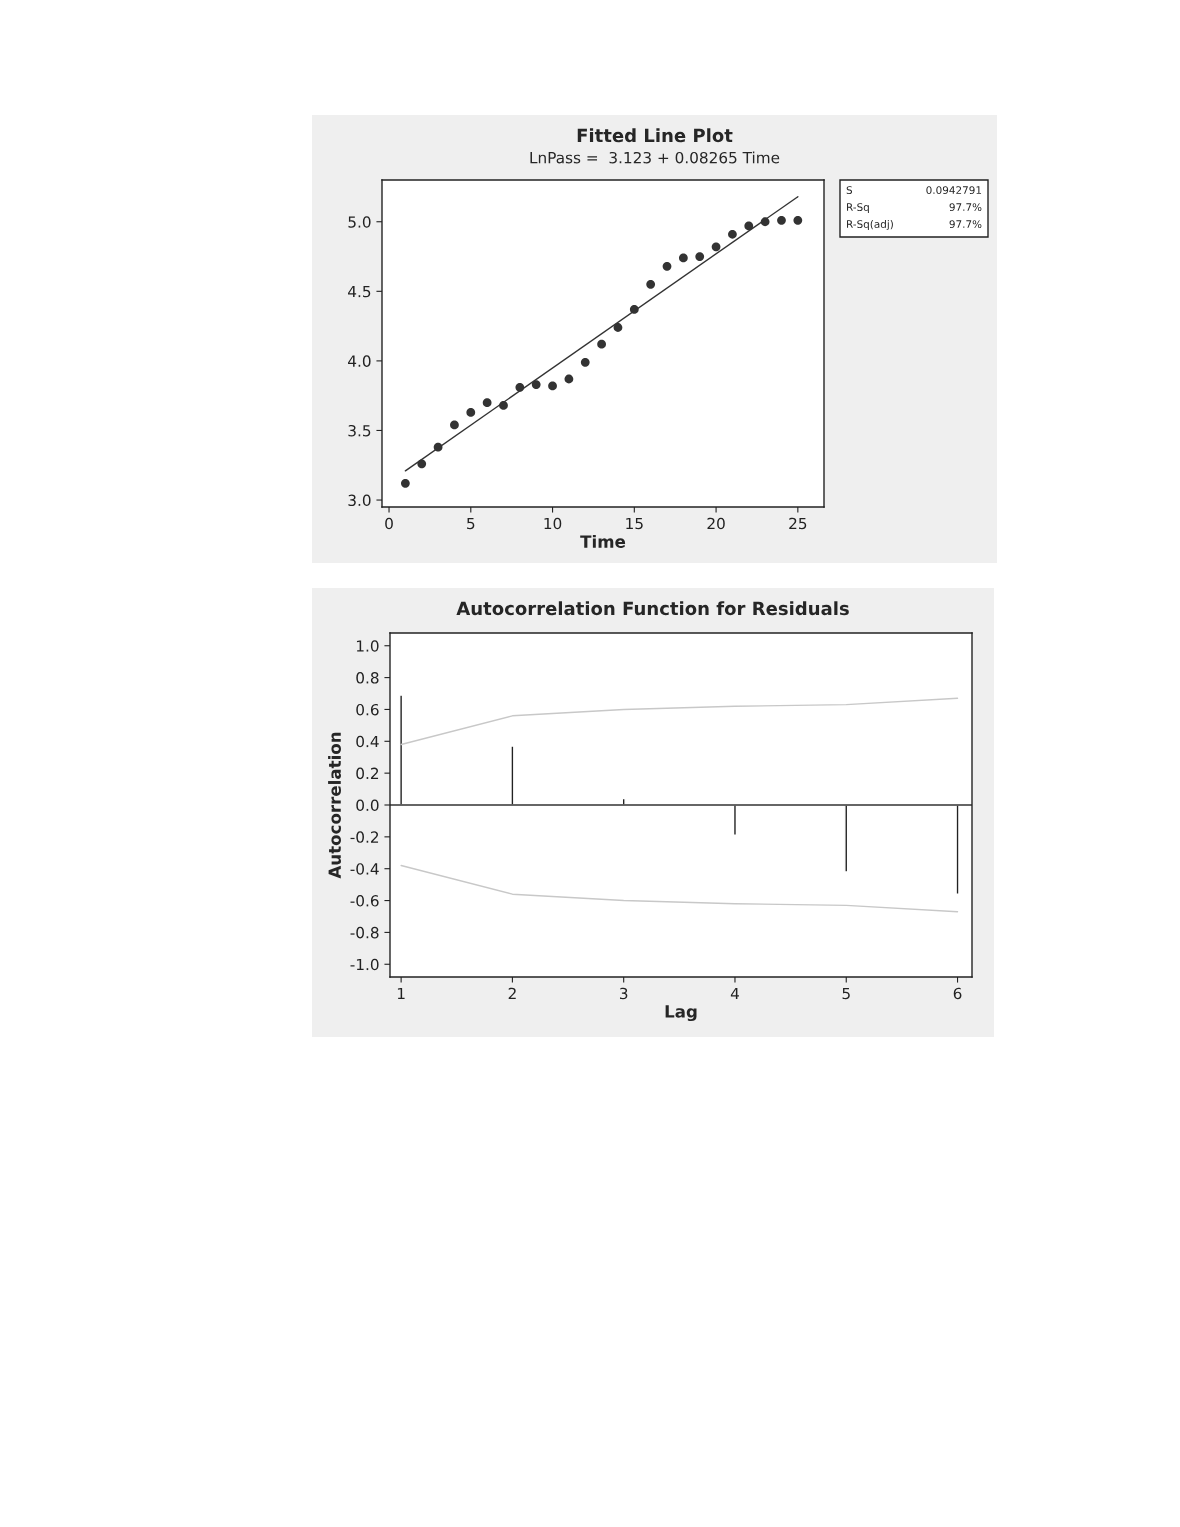 Image resolution: width=1180 pixels, height=1527 pixels. I want to click on y-tick-label: 3.5, so click(359, 430).